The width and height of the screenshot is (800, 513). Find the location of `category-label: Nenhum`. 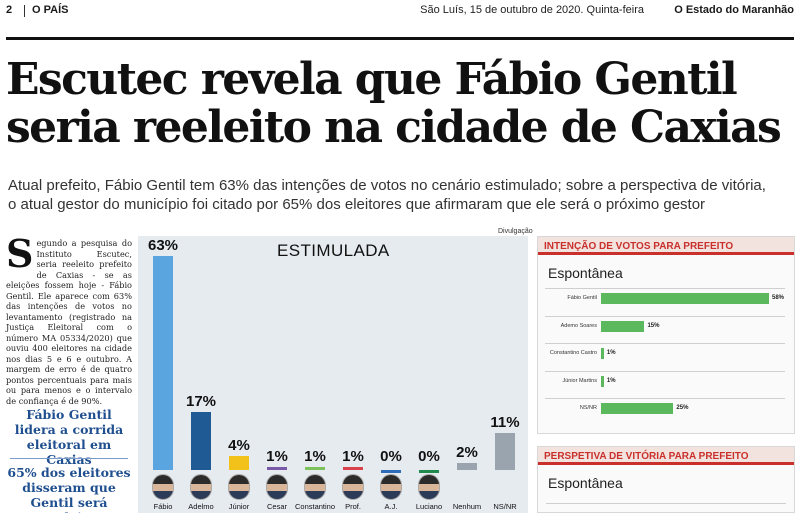

category-label: Nenhum is located at coordinates (467, 506).